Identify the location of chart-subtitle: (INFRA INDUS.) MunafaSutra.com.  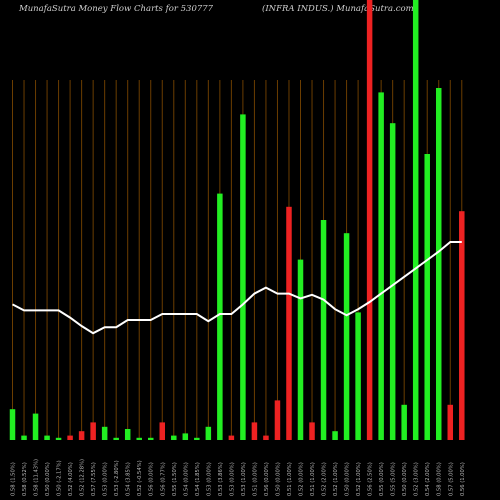
(338, 9).